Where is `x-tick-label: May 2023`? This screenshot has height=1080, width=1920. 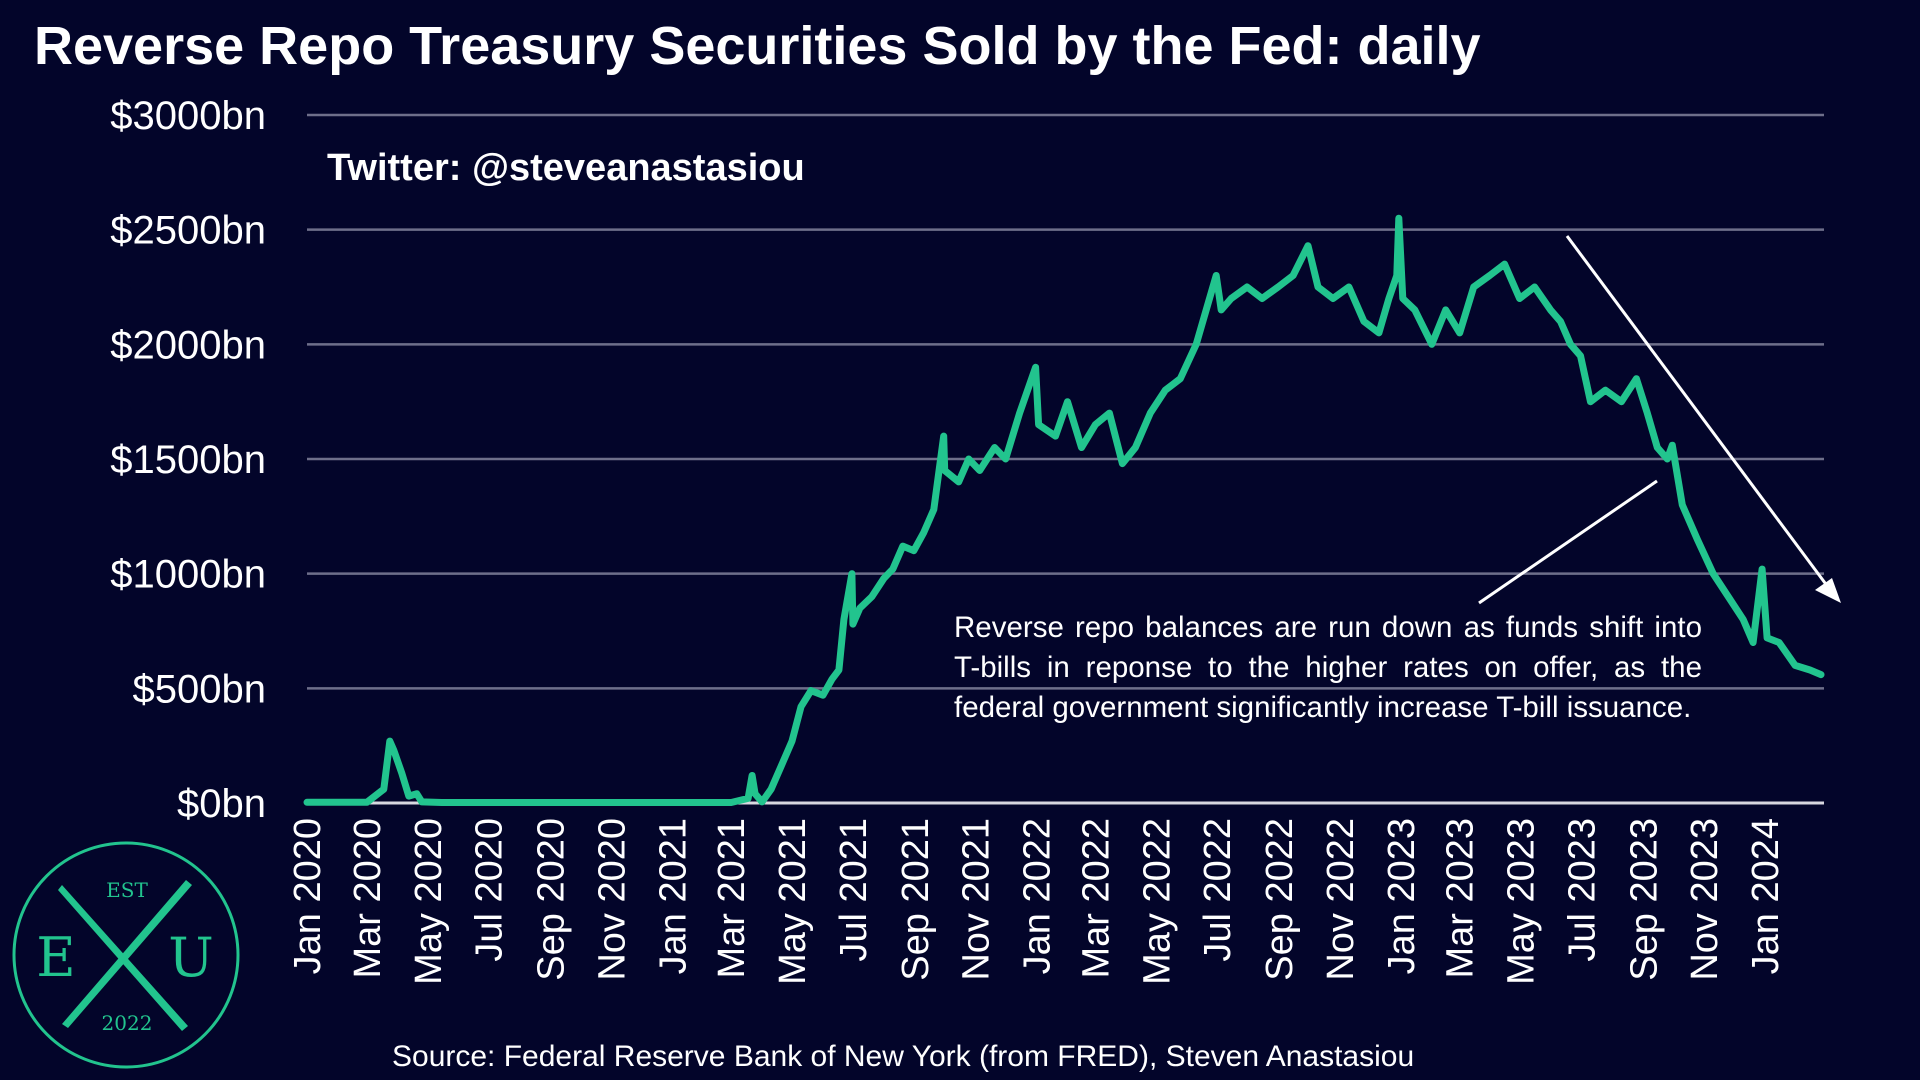
x-tick-label: May 2023 is located at coordinates (1522, 901).